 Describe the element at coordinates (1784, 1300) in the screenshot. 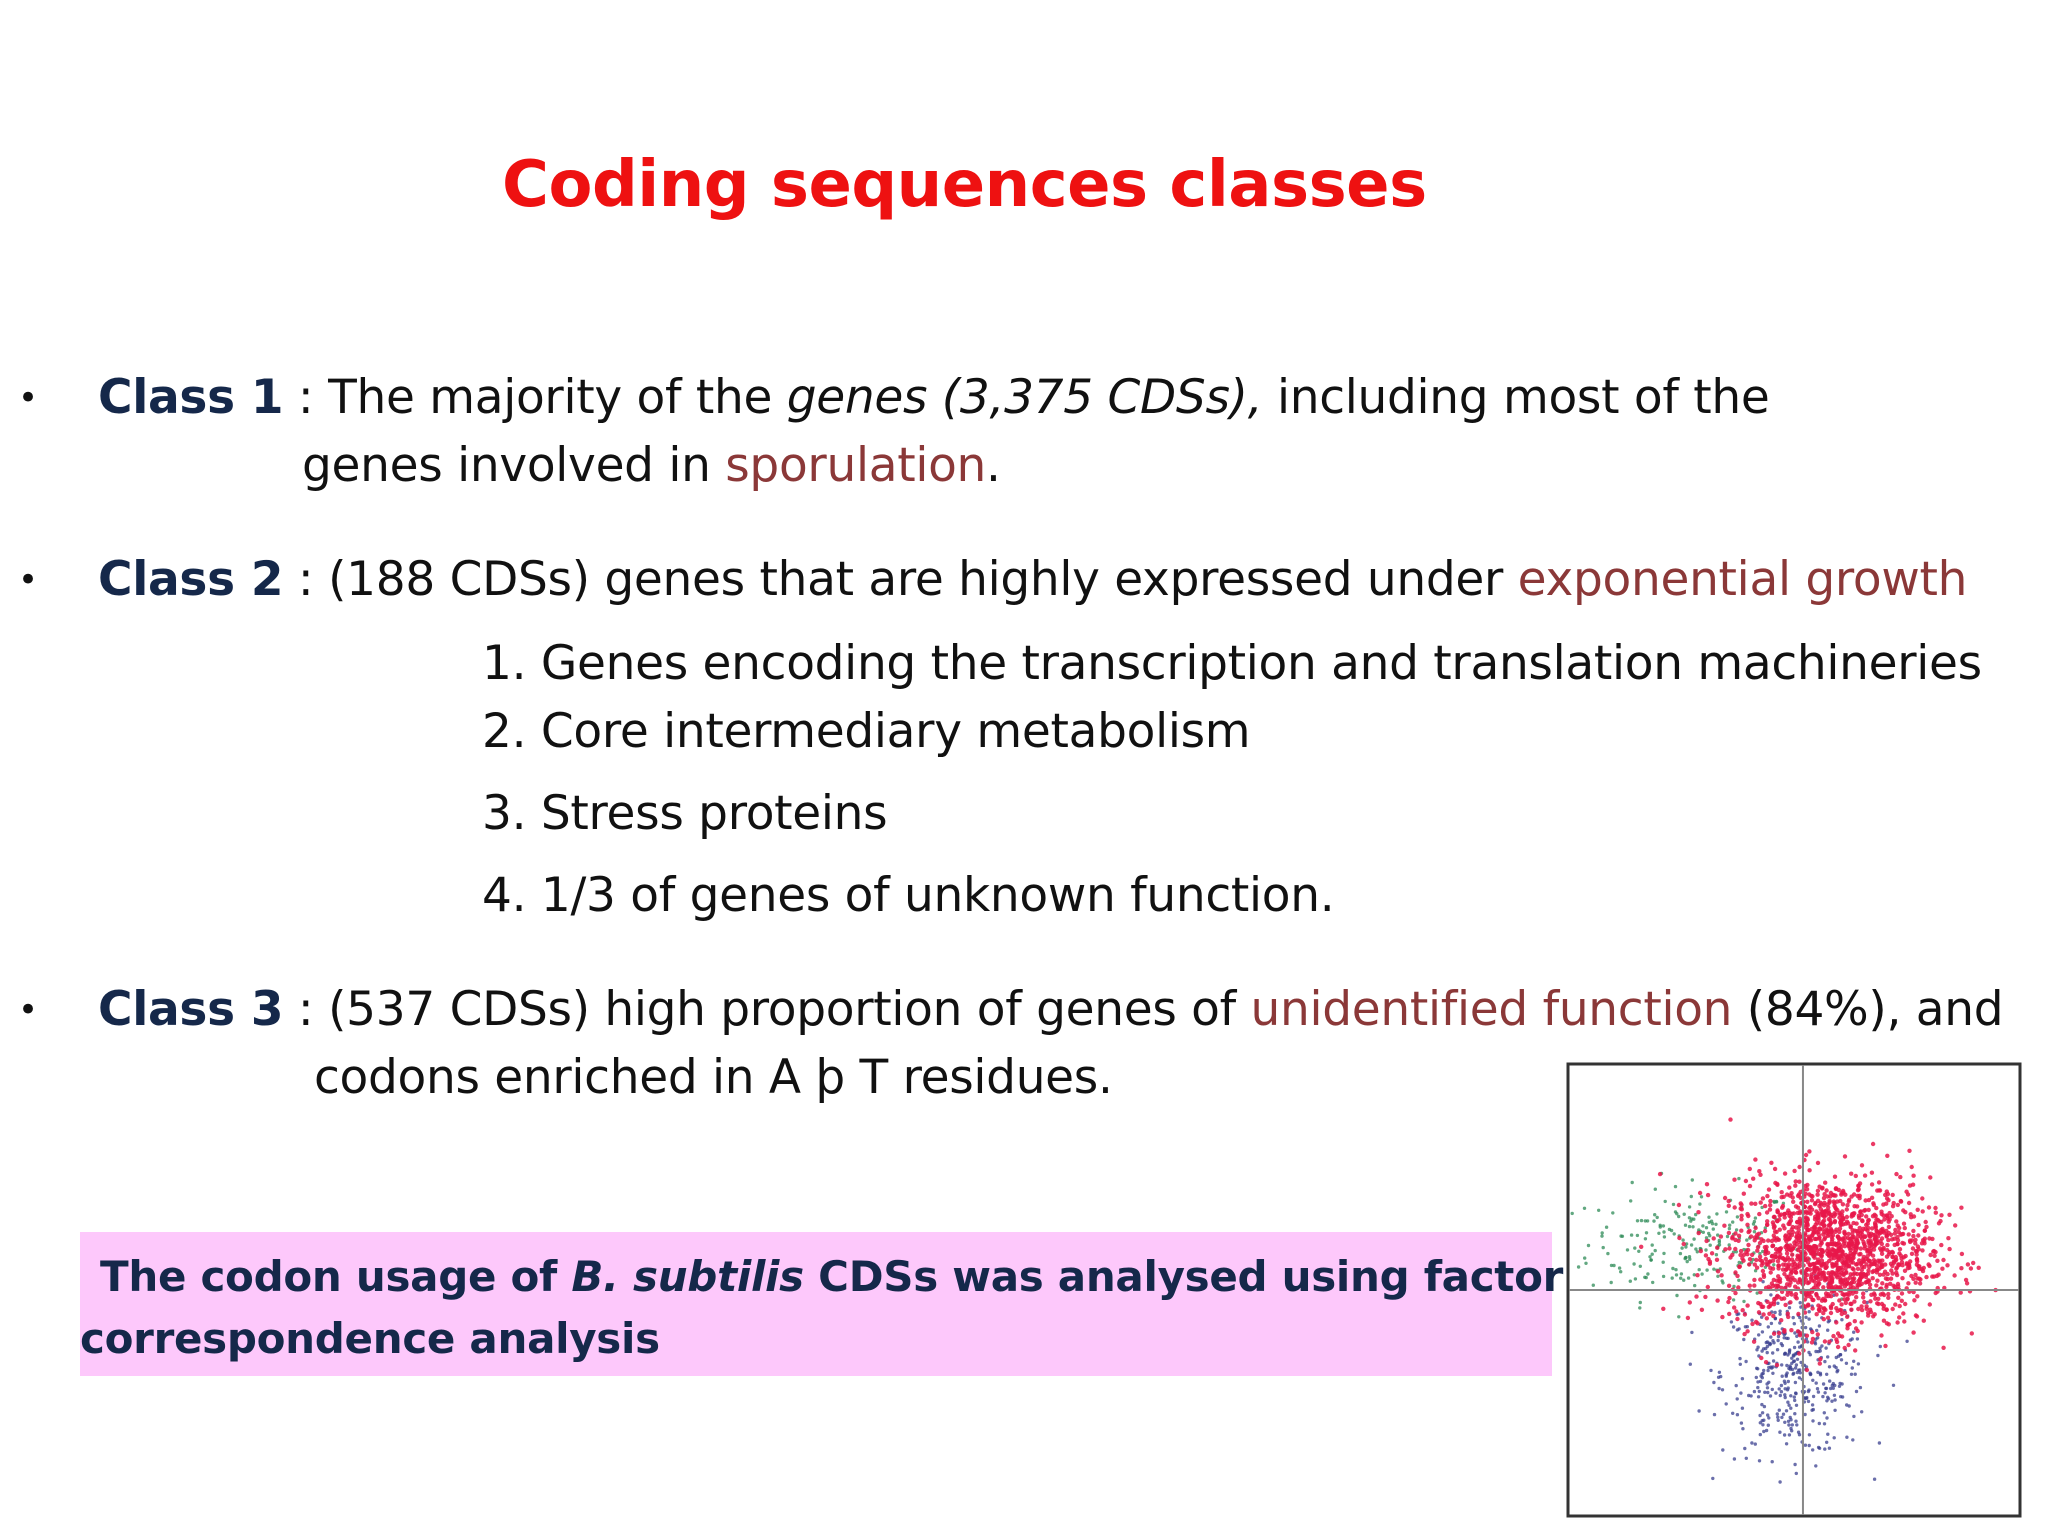

I see `scatter-points` at that location.